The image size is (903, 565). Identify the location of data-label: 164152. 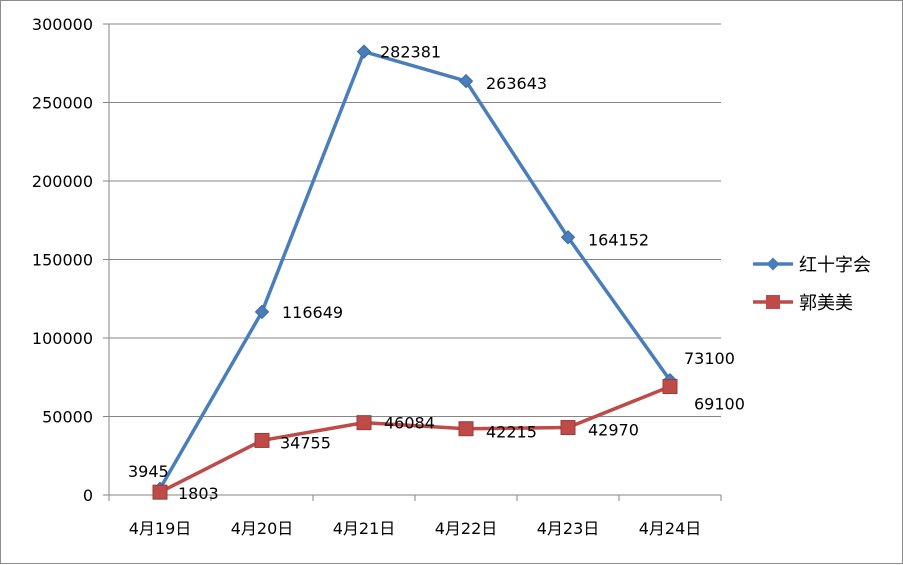
(618, 239).